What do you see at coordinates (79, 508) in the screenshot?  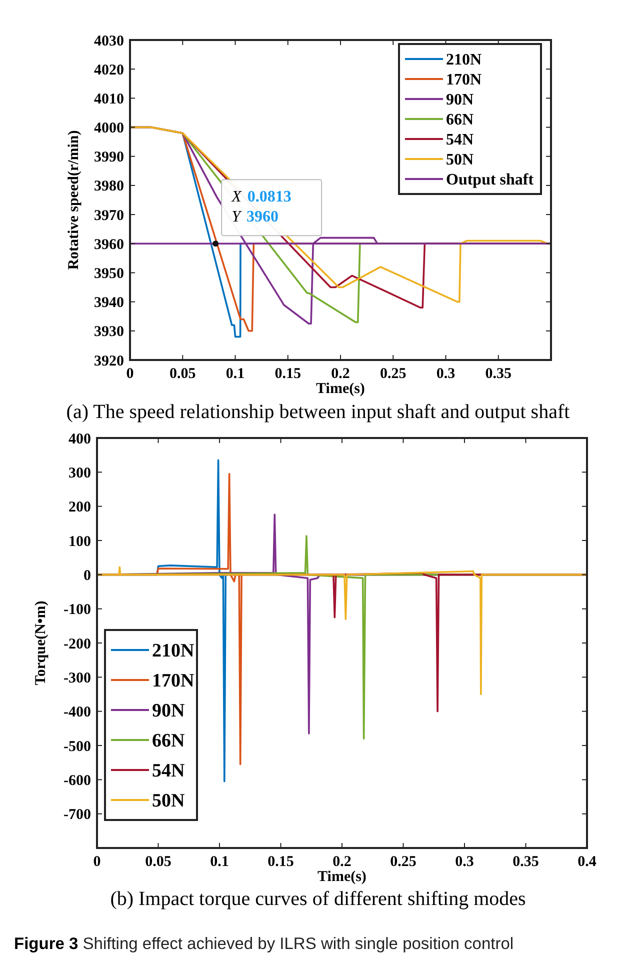 I see `y-tick-label: 200` at bounding box center [79, 508].